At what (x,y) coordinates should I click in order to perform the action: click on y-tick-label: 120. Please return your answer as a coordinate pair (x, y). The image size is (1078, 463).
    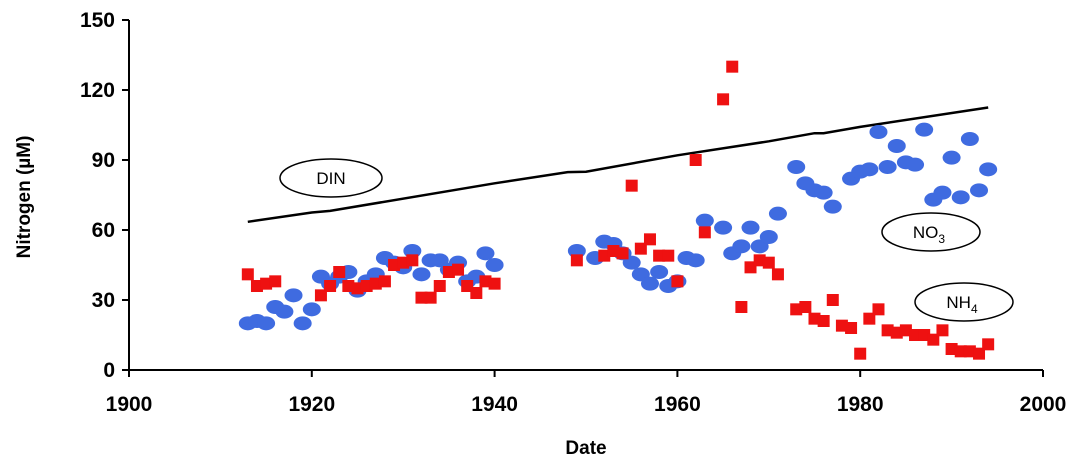
    Looking at the image, I should click on (97, 90).